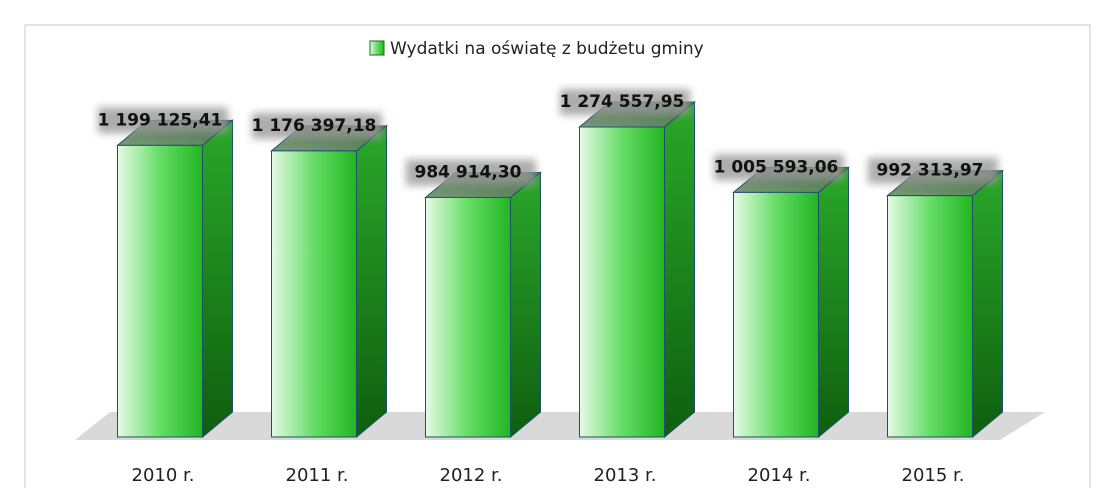 The image size is (1102, 488). I want to click on value-label: 1 176 397,18, so click(314, 126).